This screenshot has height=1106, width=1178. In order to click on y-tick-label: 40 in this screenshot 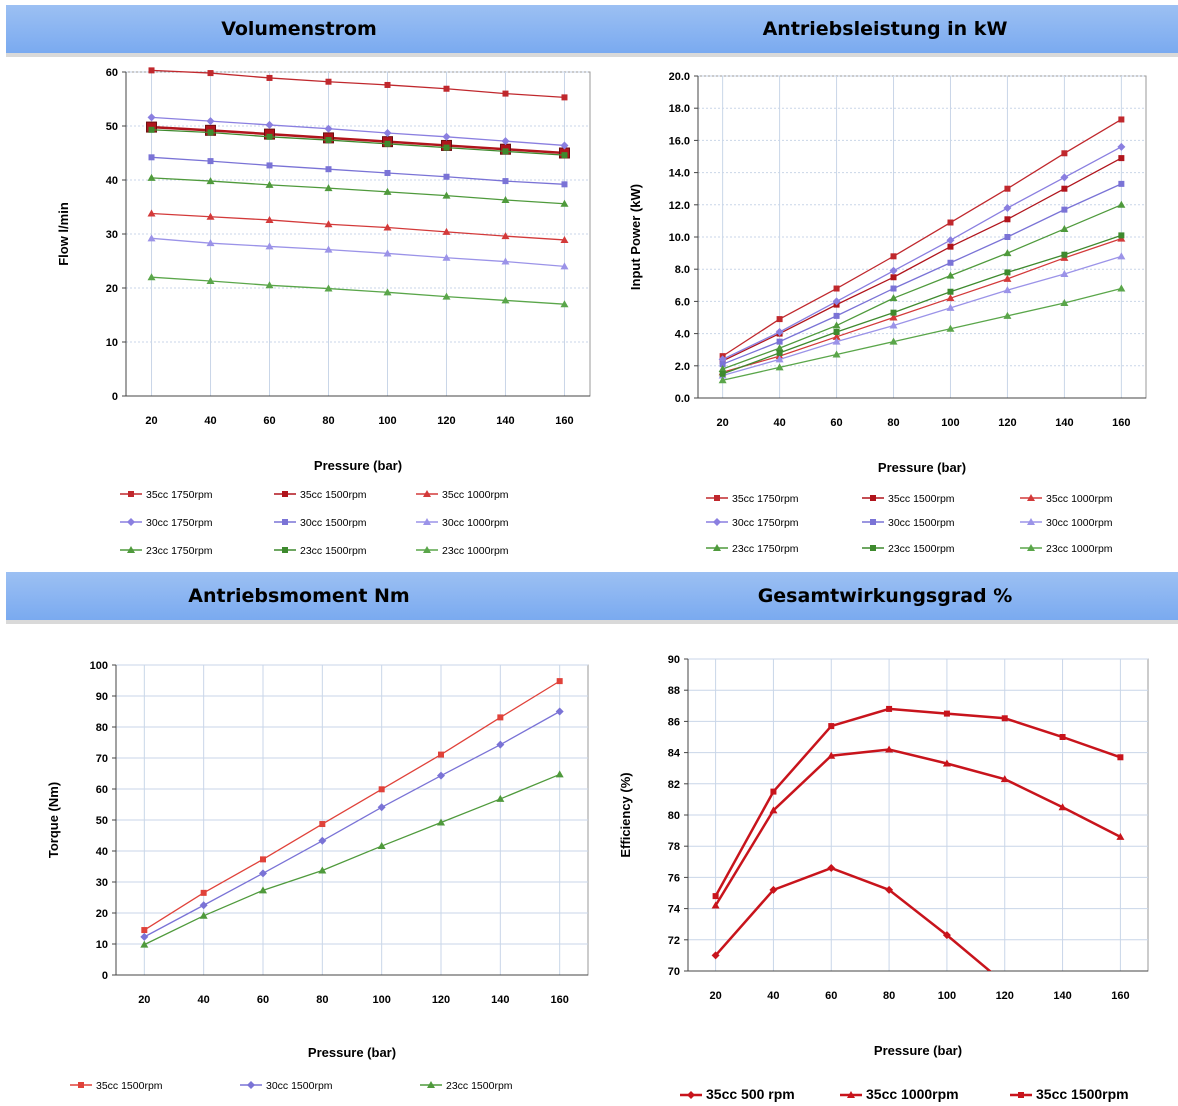, I will do `click(102, 852)`.